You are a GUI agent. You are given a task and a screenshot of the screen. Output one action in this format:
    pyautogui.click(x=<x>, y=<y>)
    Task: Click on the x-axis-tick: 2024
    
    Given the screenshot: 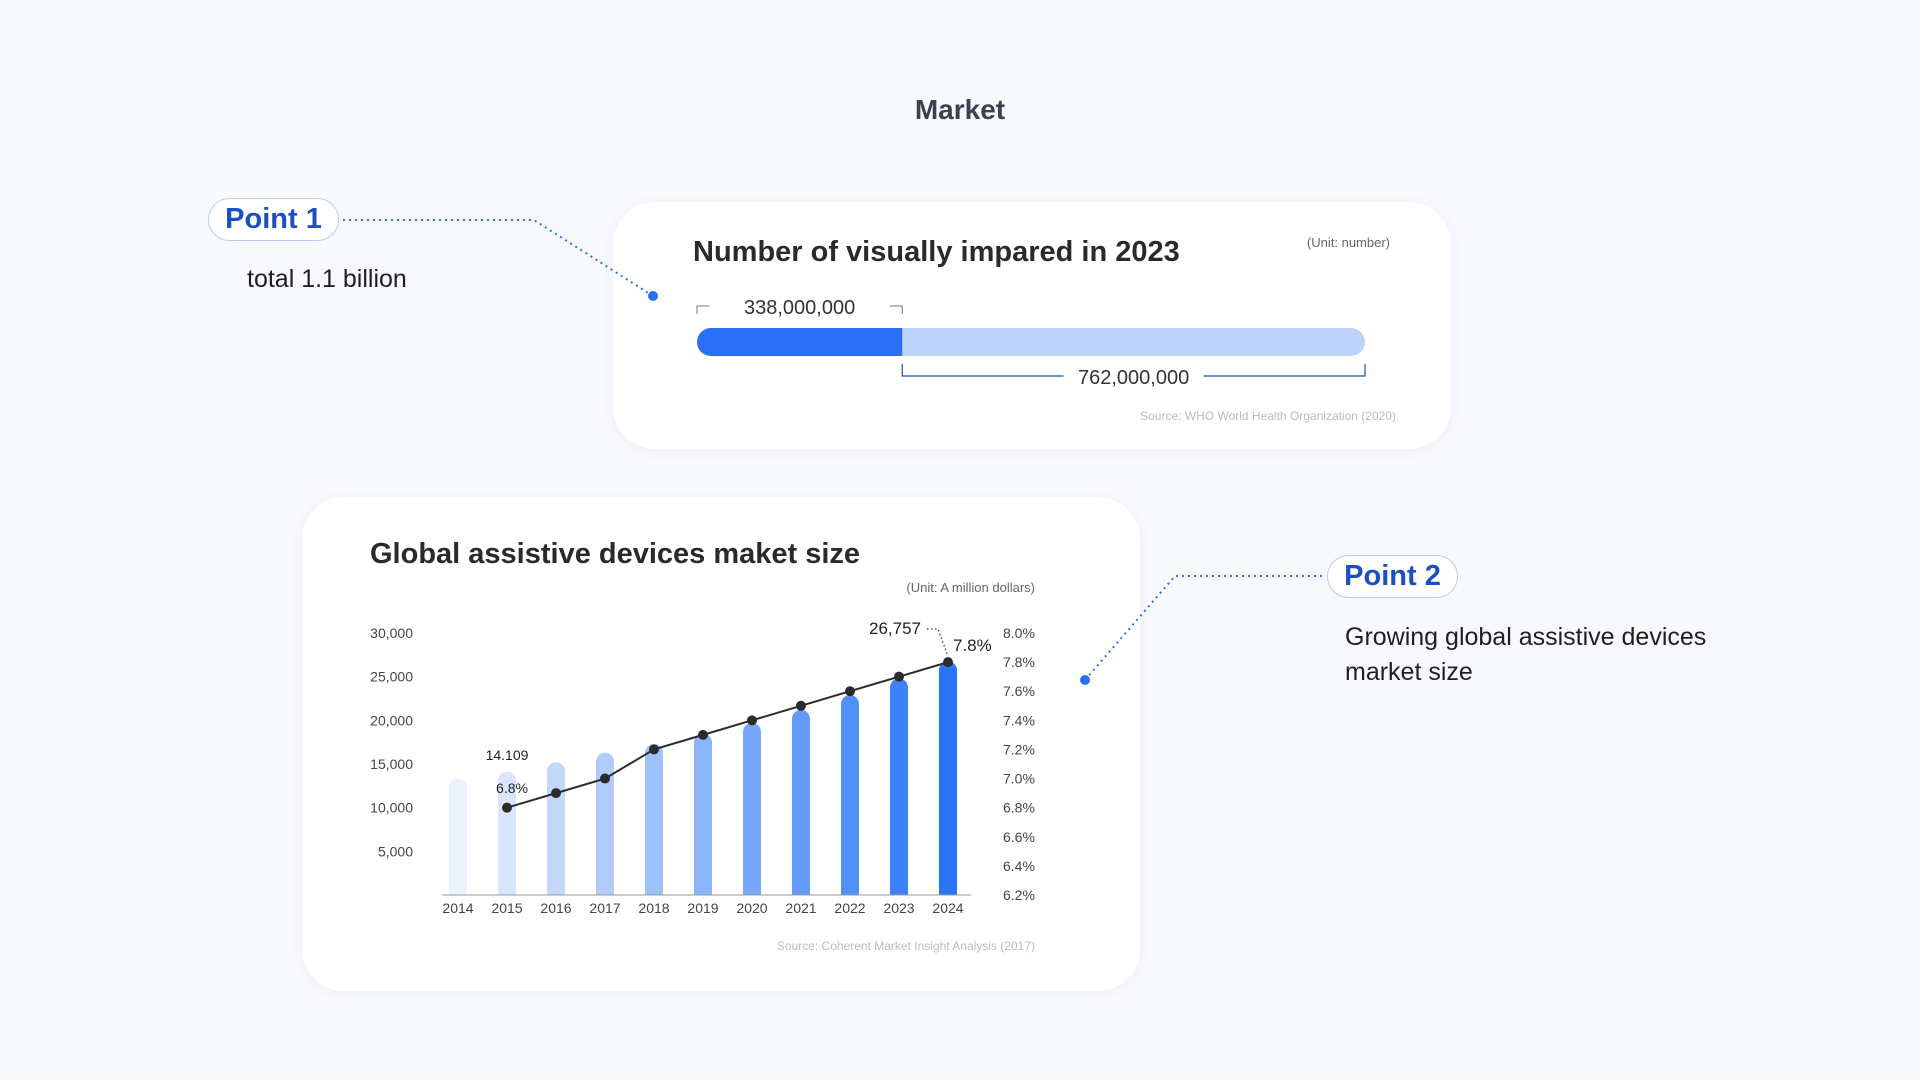 What is the action you would take?
    pyautogui.click(x=947, y=908)
    